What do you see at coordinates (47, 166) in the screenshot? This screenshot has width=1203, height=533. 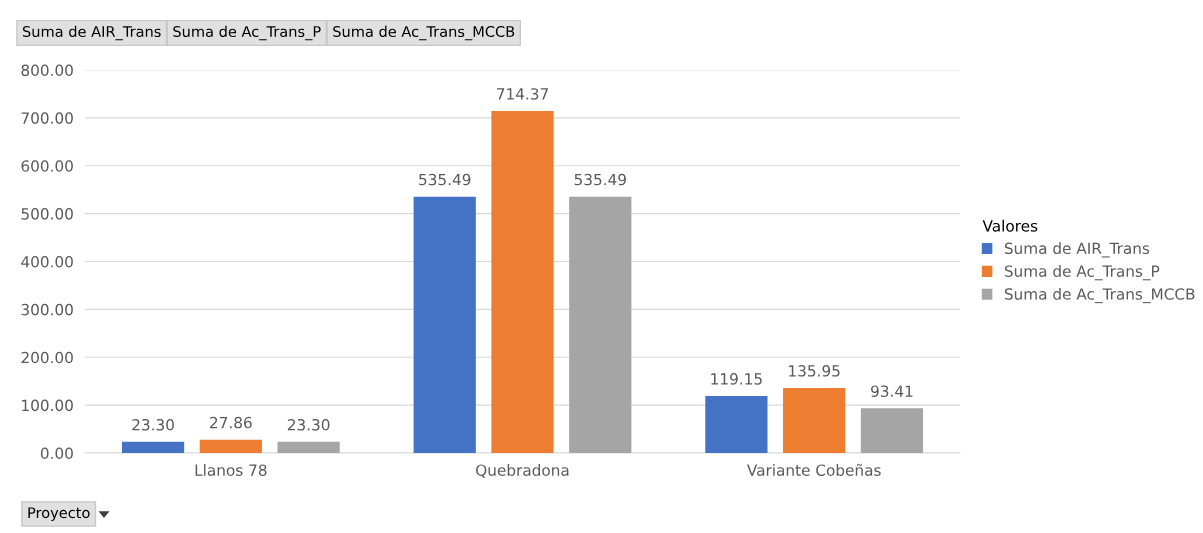 I see `y-tick-label: 600.00` at bounding box center [47, 166].